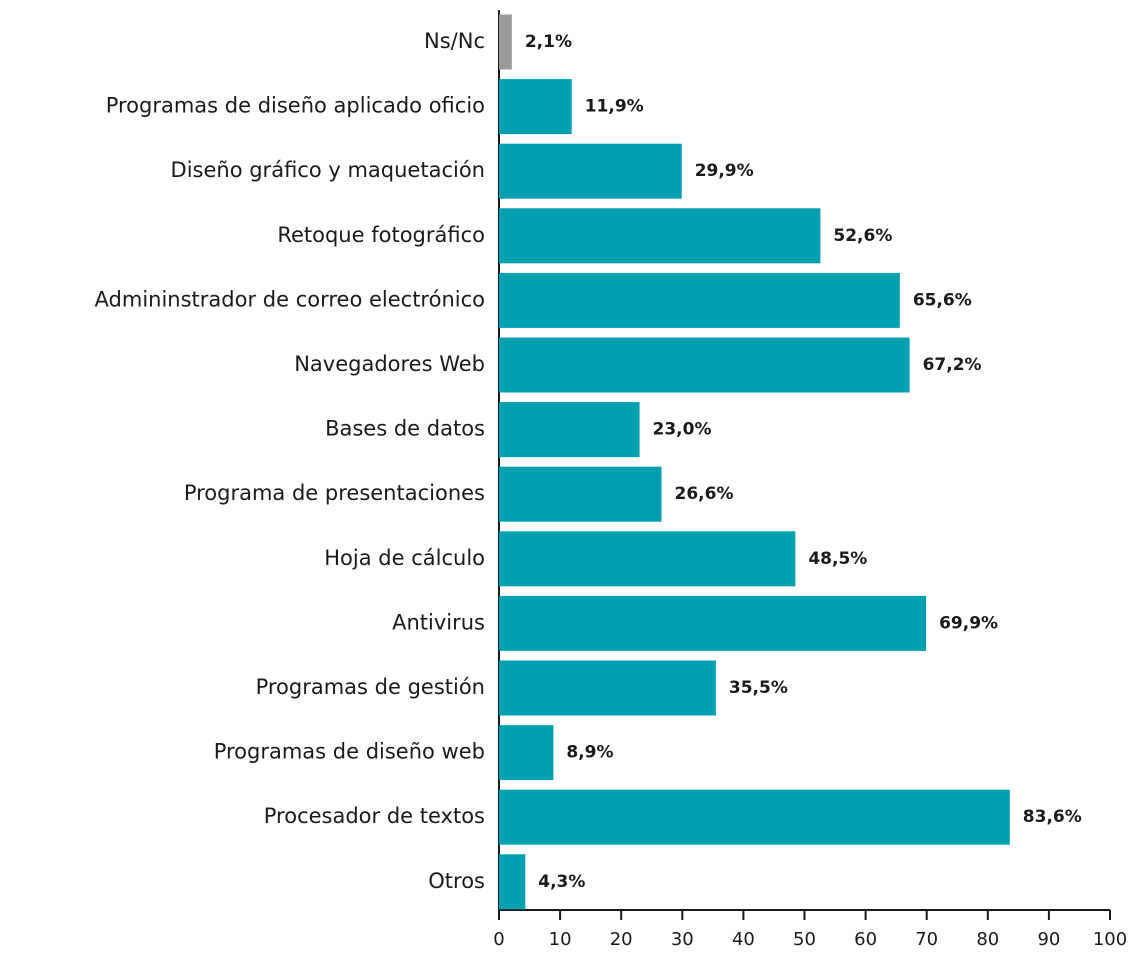  Describe the element at coordinates (290, 299) in the screenshot. I see `y-tick-label: Admininstrador de correo electrónico` at that location.